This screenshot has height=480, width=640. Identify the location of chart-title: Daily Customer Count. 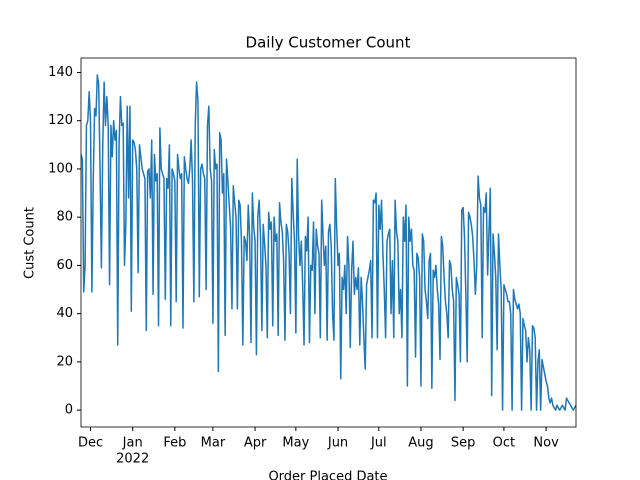
(328, 43).